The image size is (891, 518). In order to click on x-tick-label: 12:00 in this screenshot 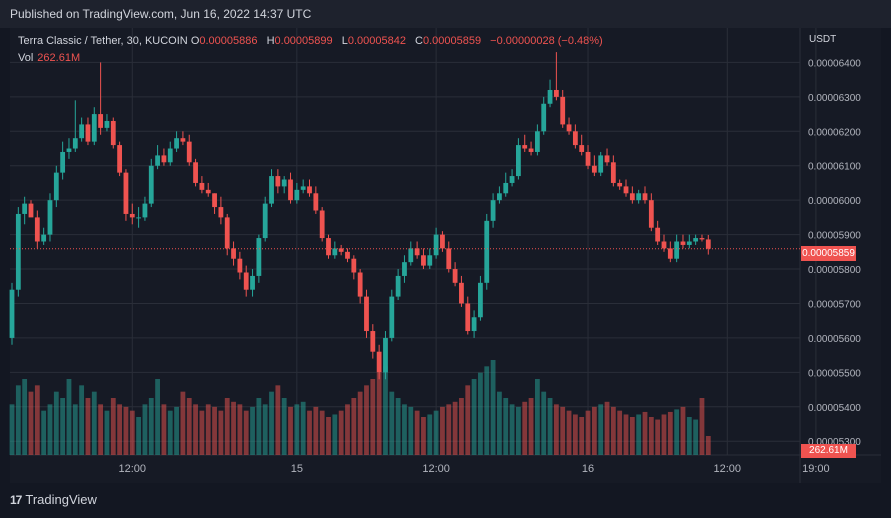, I will do `click(436, 469)`.